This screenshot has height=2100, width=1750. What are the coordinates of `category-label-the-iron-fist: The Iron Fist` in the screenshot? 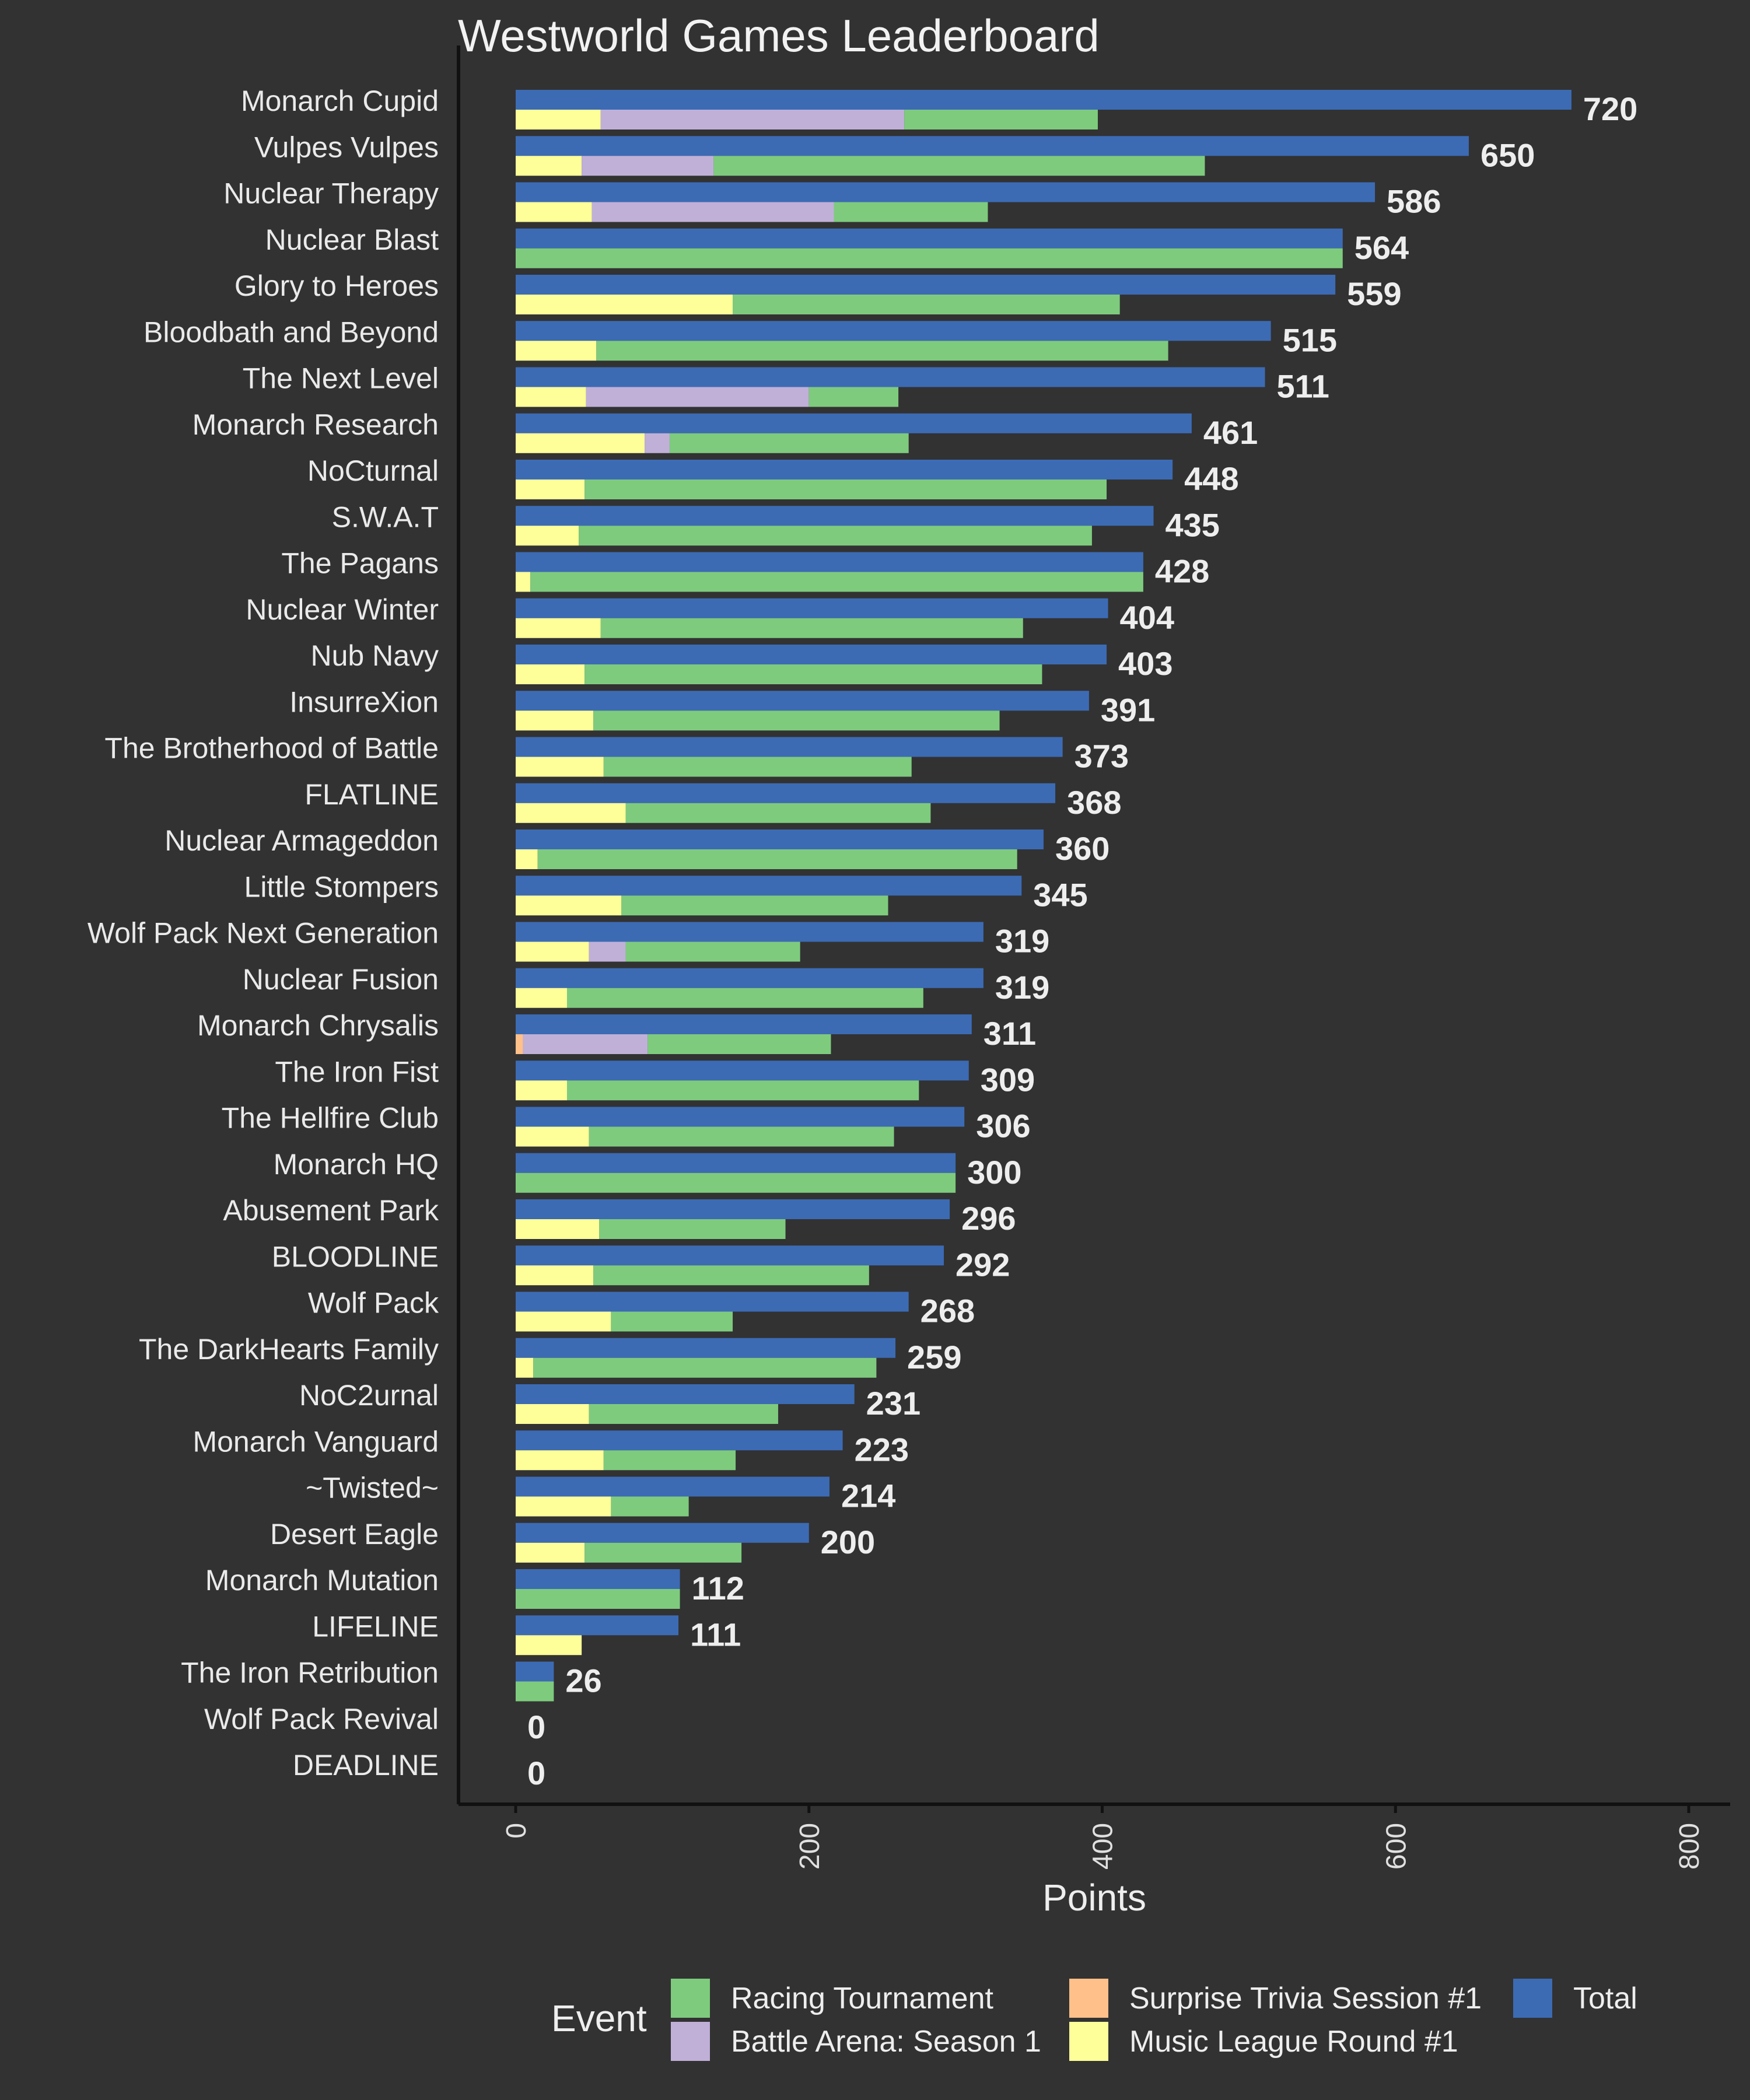 It's located at (357, 1071).